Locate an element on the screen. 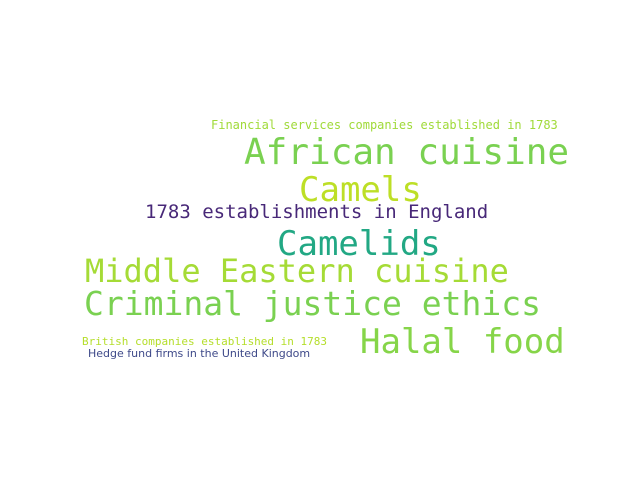 This screenshot has height=480, width=640. word-halal-food: Halal food is located at coordinates (462, 342).